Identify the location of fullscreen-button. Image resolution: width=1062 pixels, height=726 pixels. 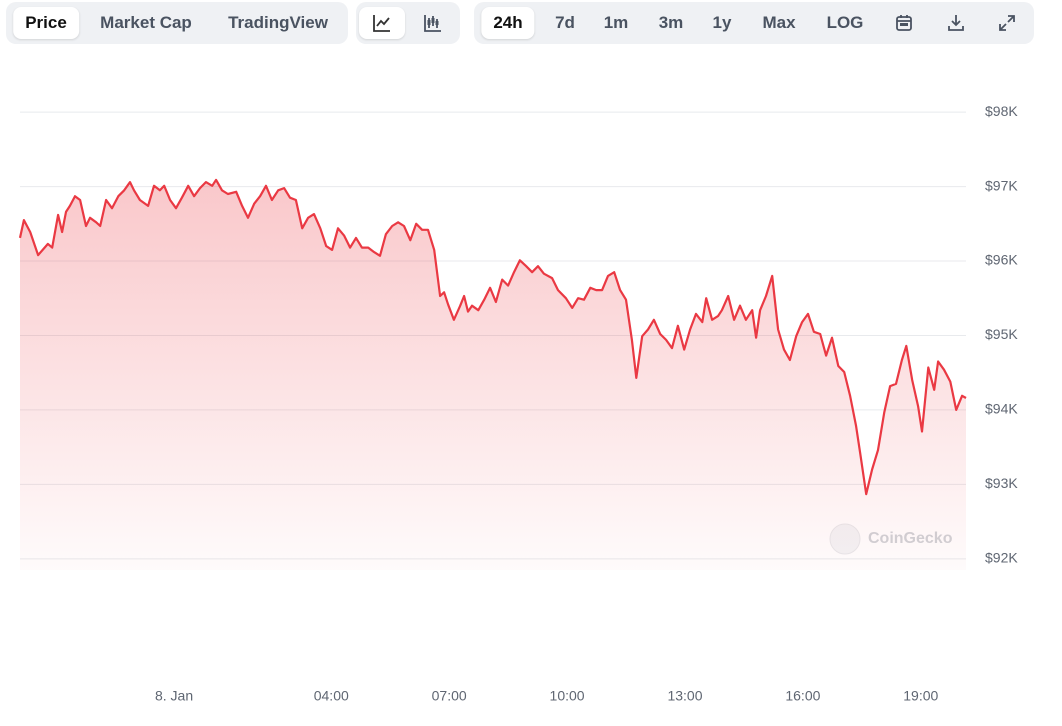
(1007, 23).